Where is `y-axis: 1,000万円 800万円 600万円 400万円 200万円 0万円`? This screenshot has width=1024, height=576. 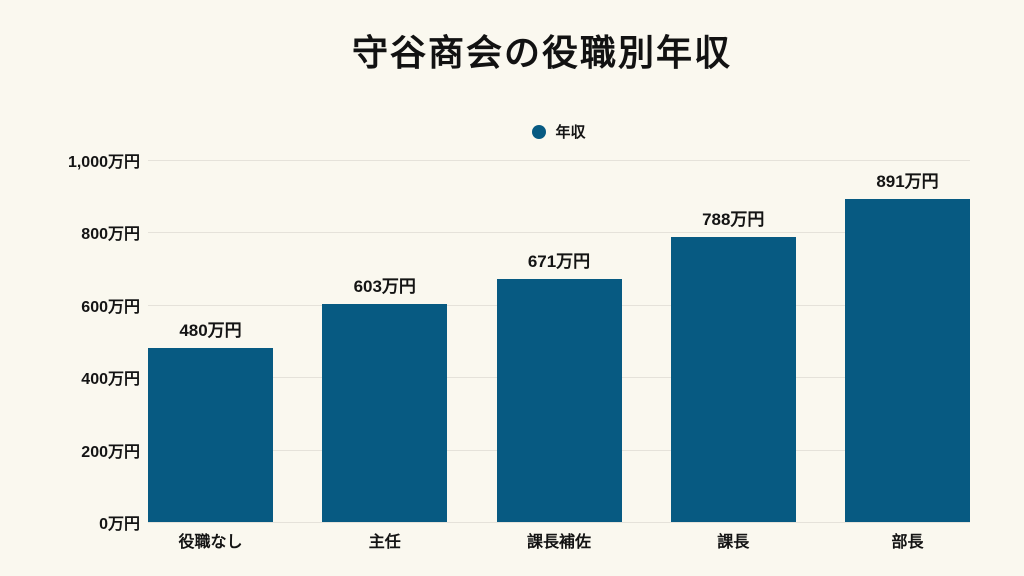
y-axis: 1,000万円 800万円 600万円 400万円 200万円 0万円 is located at coordinates (70, 343).